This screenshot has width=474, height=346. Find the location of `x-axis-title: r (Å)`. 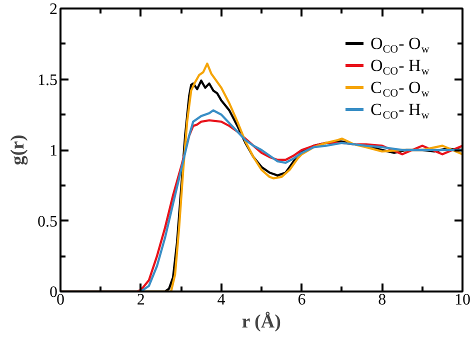

x-axis-title: r (Å) is located at coordinates (261, 322).